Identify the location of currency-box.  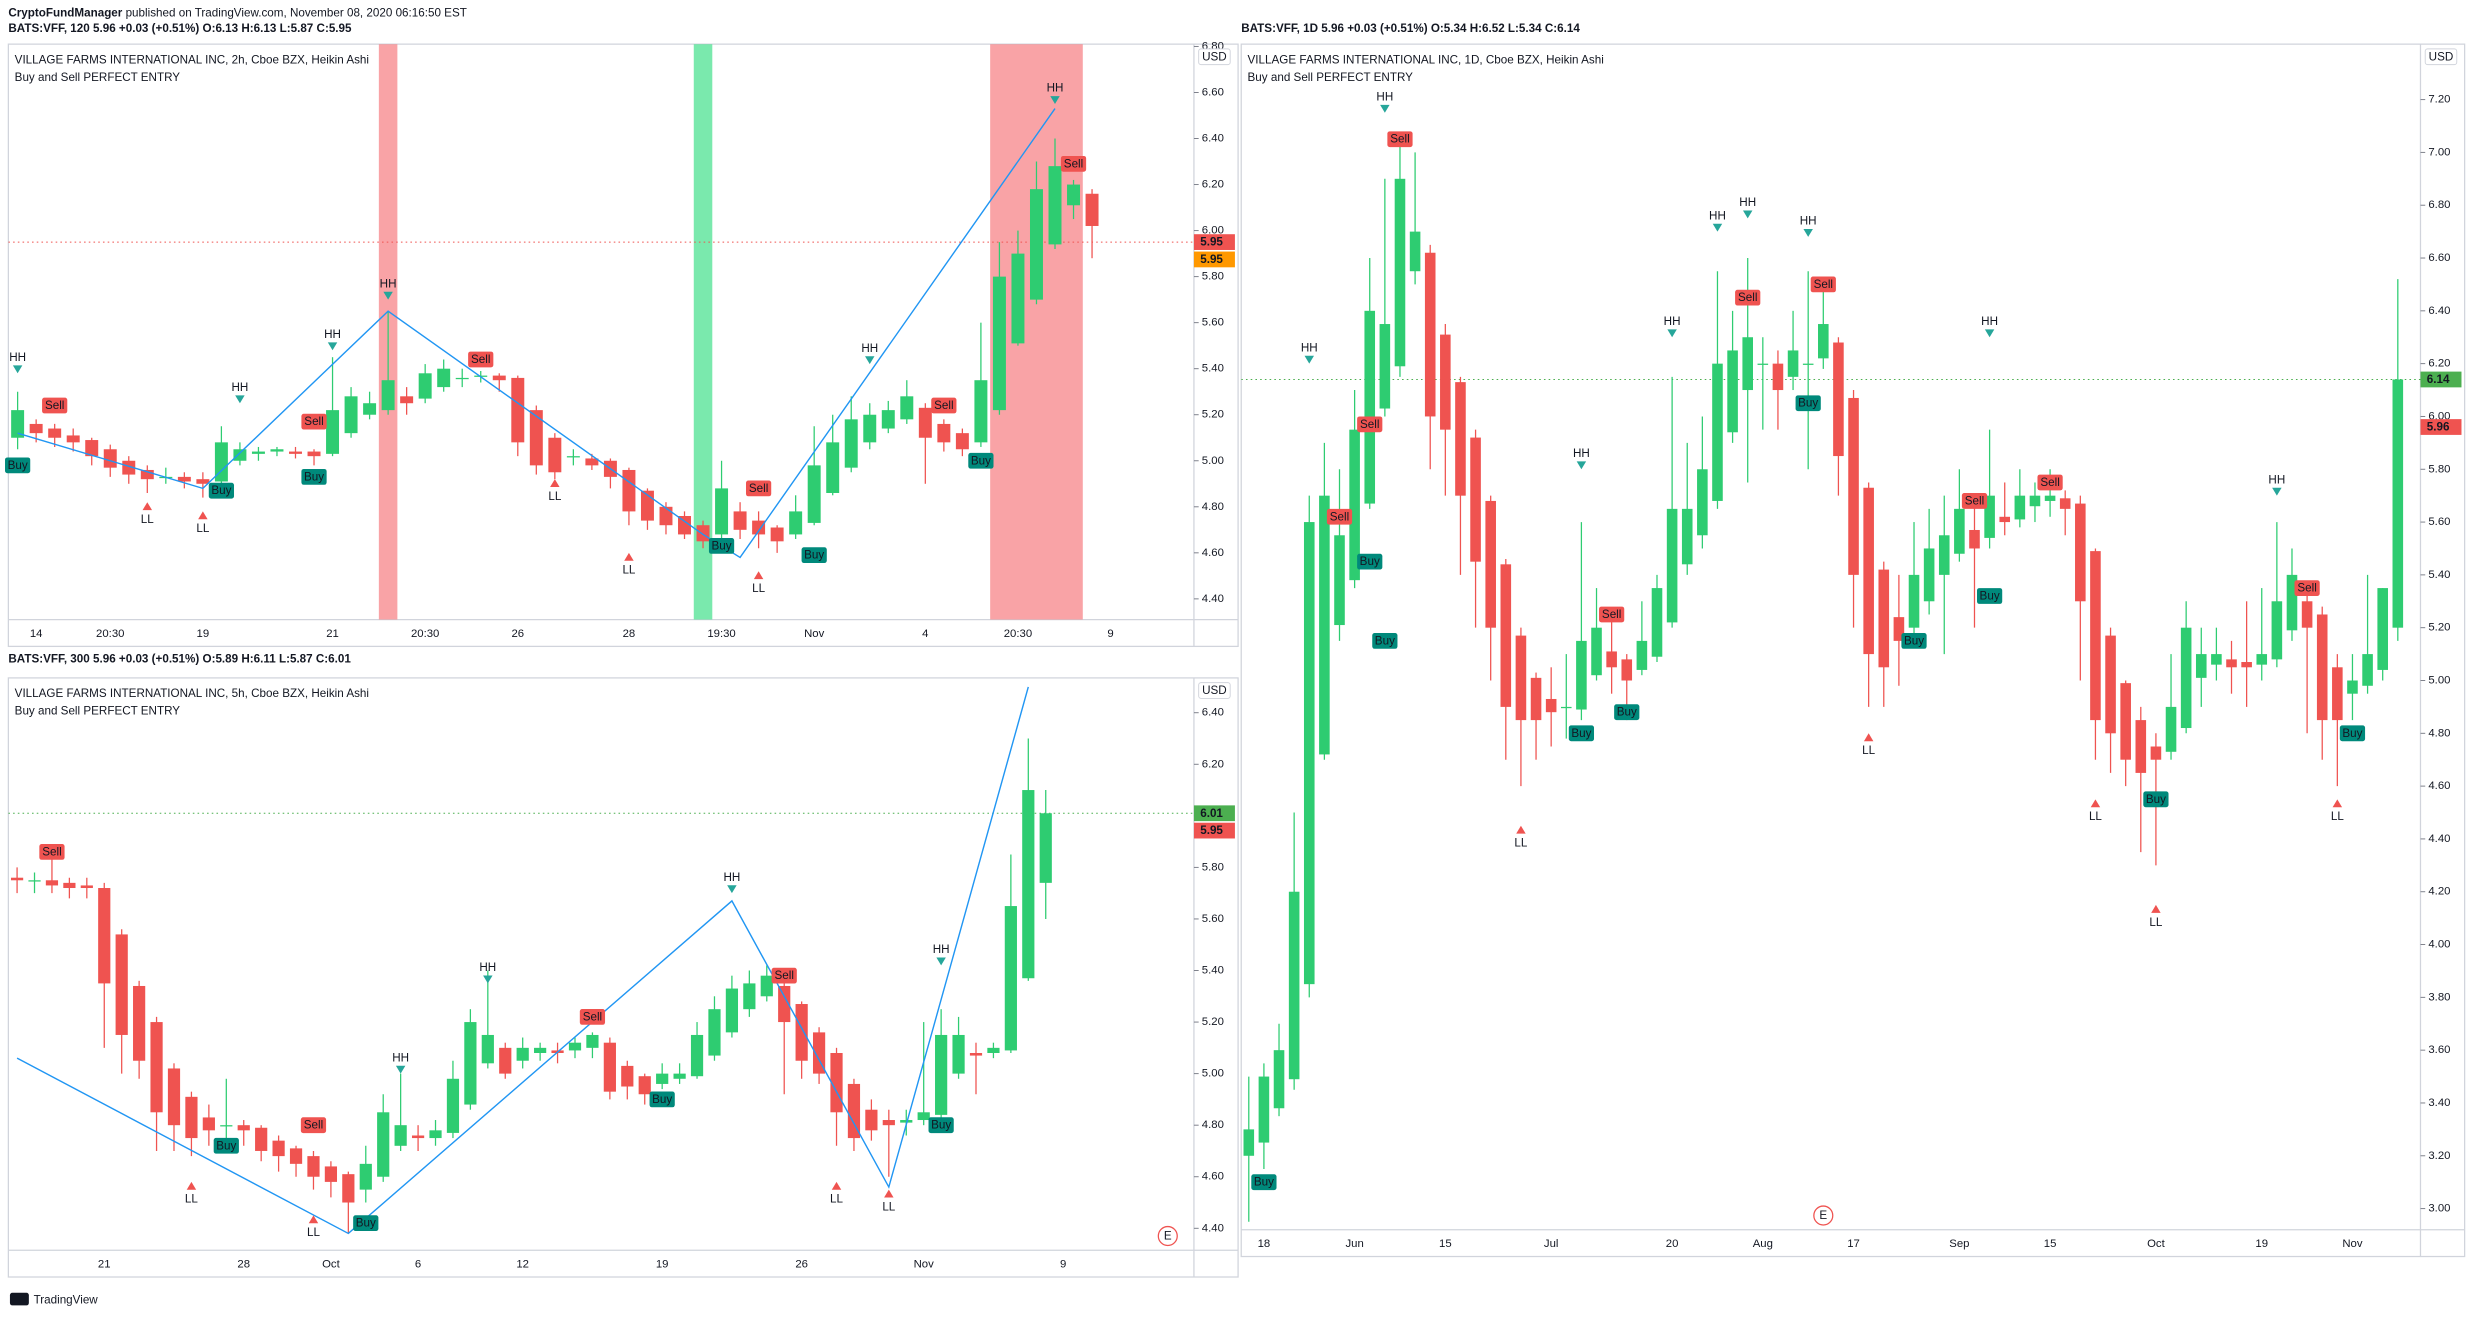
(2441, 57).